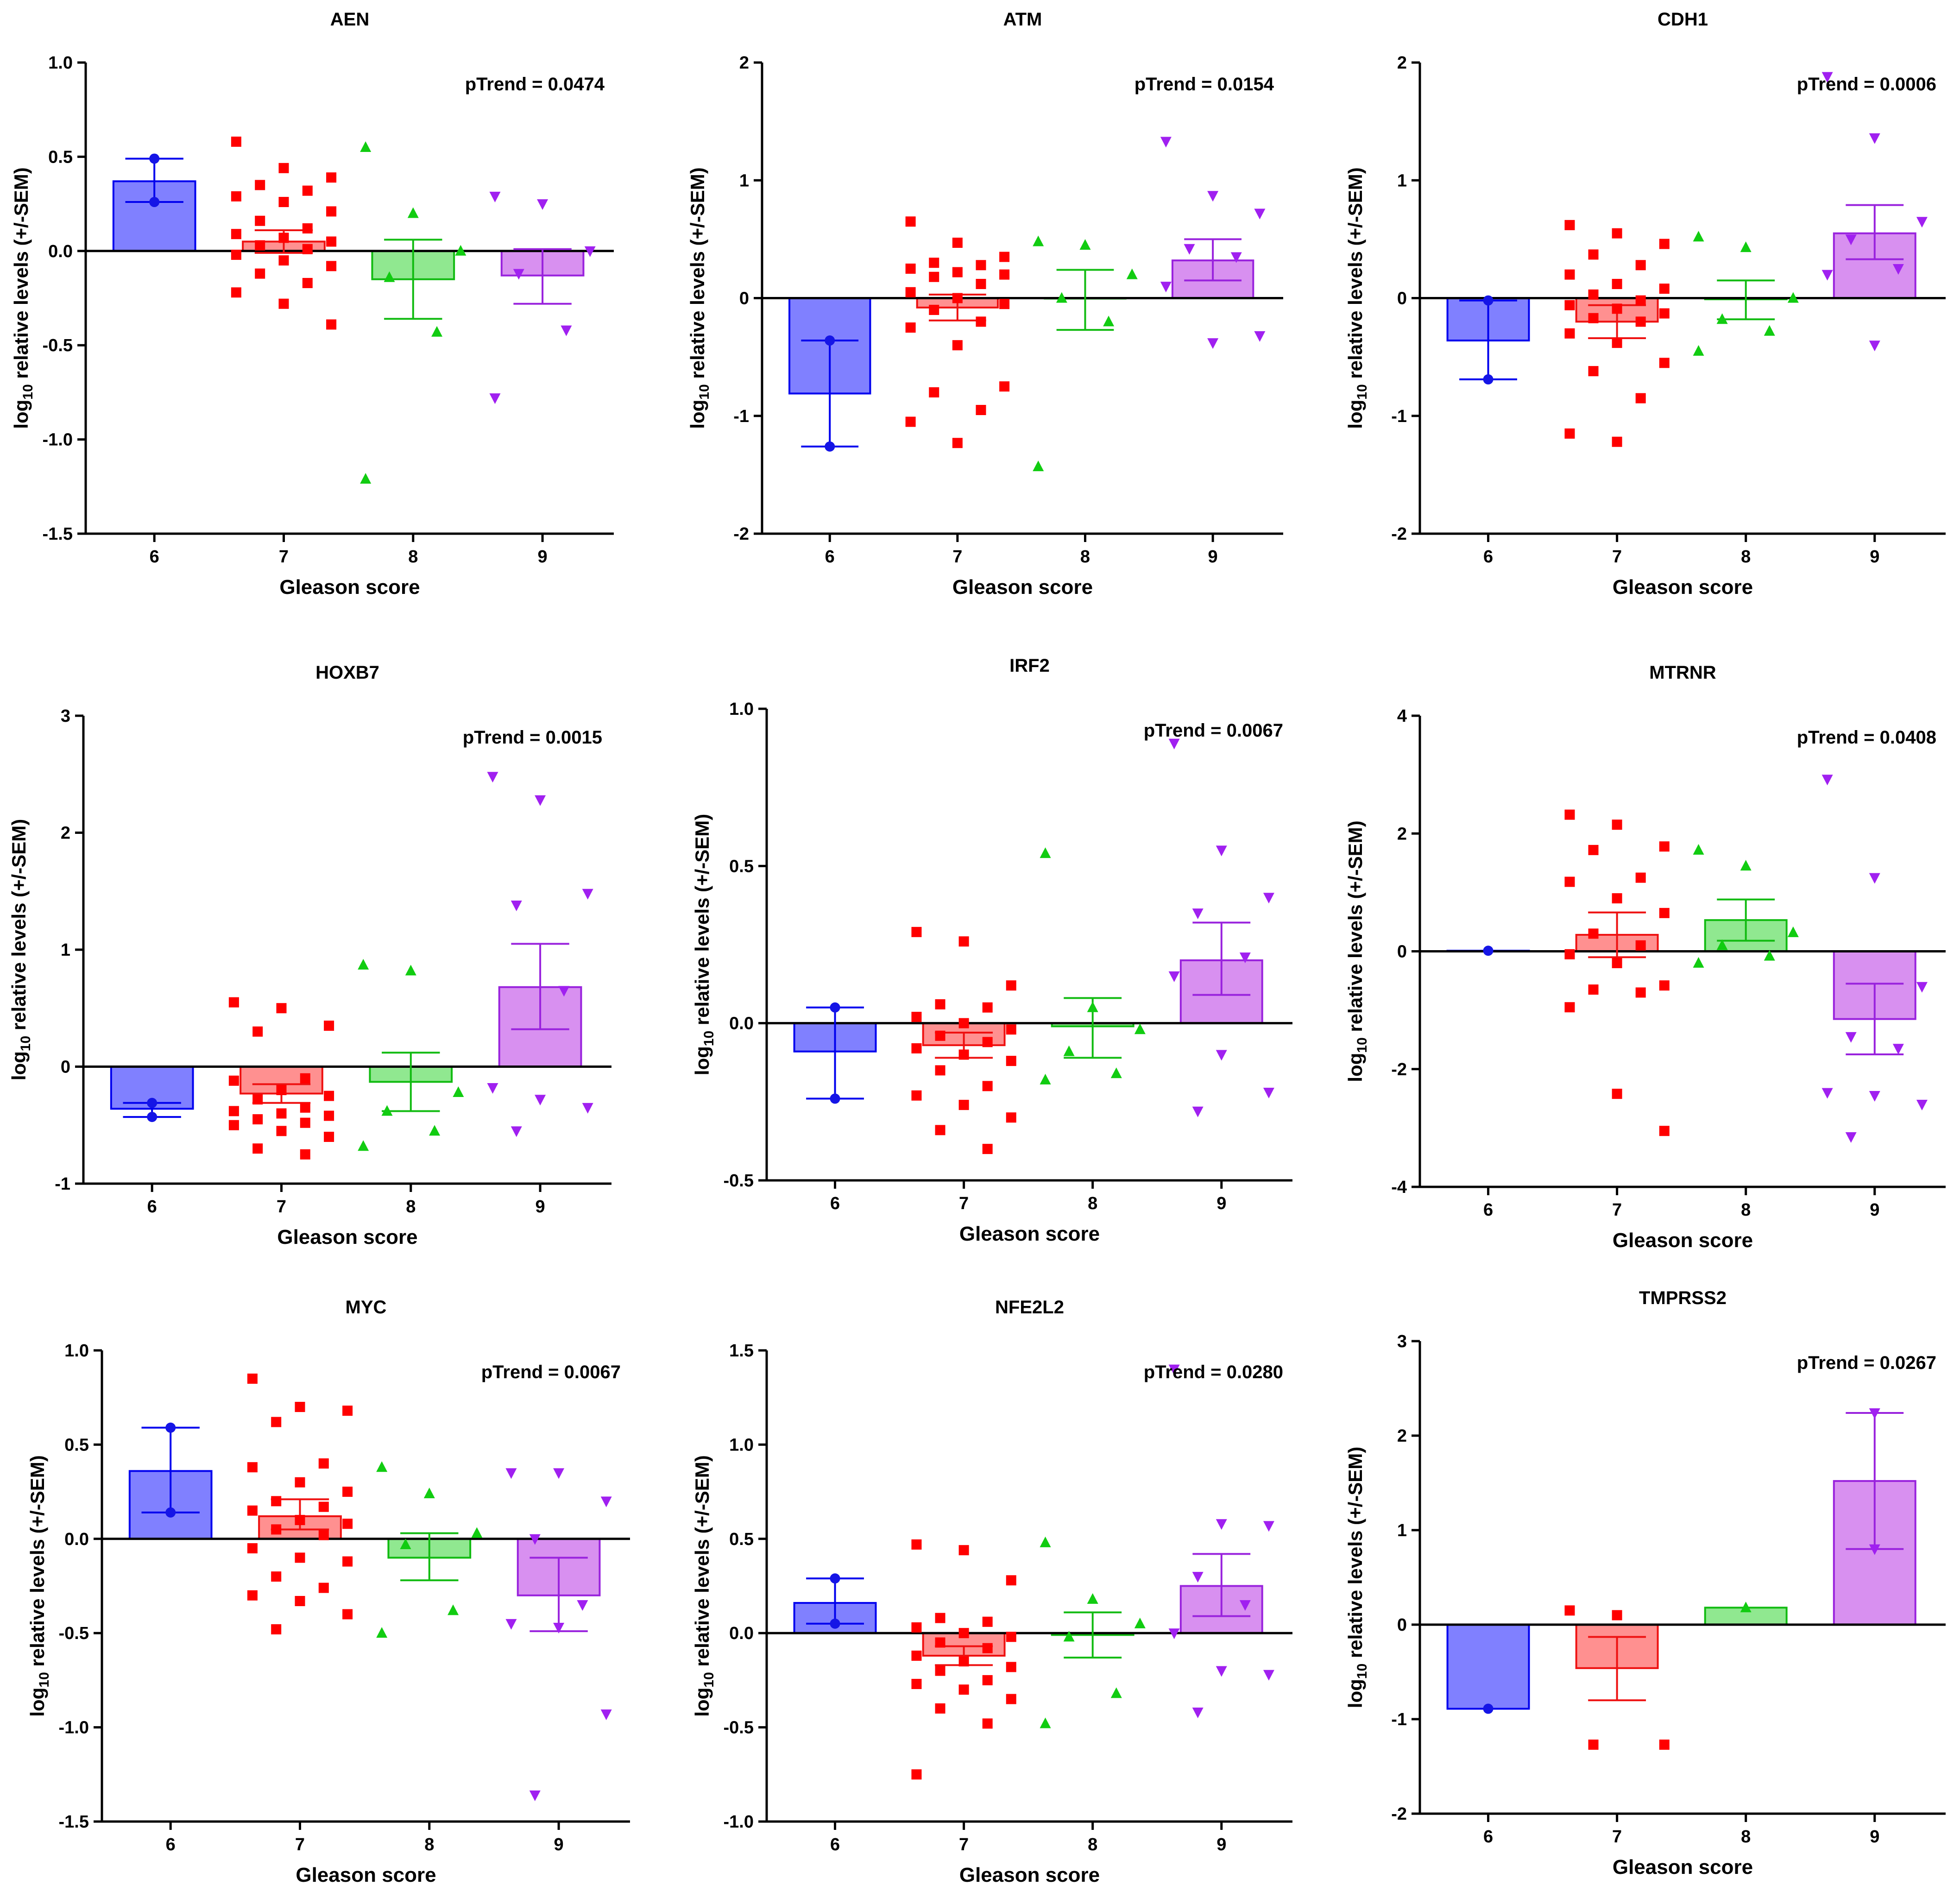  What do you see at coordinates (58, 534) in the screenshot?
I see `y-tick-label: -1.5` at bounding box center [58, 534].